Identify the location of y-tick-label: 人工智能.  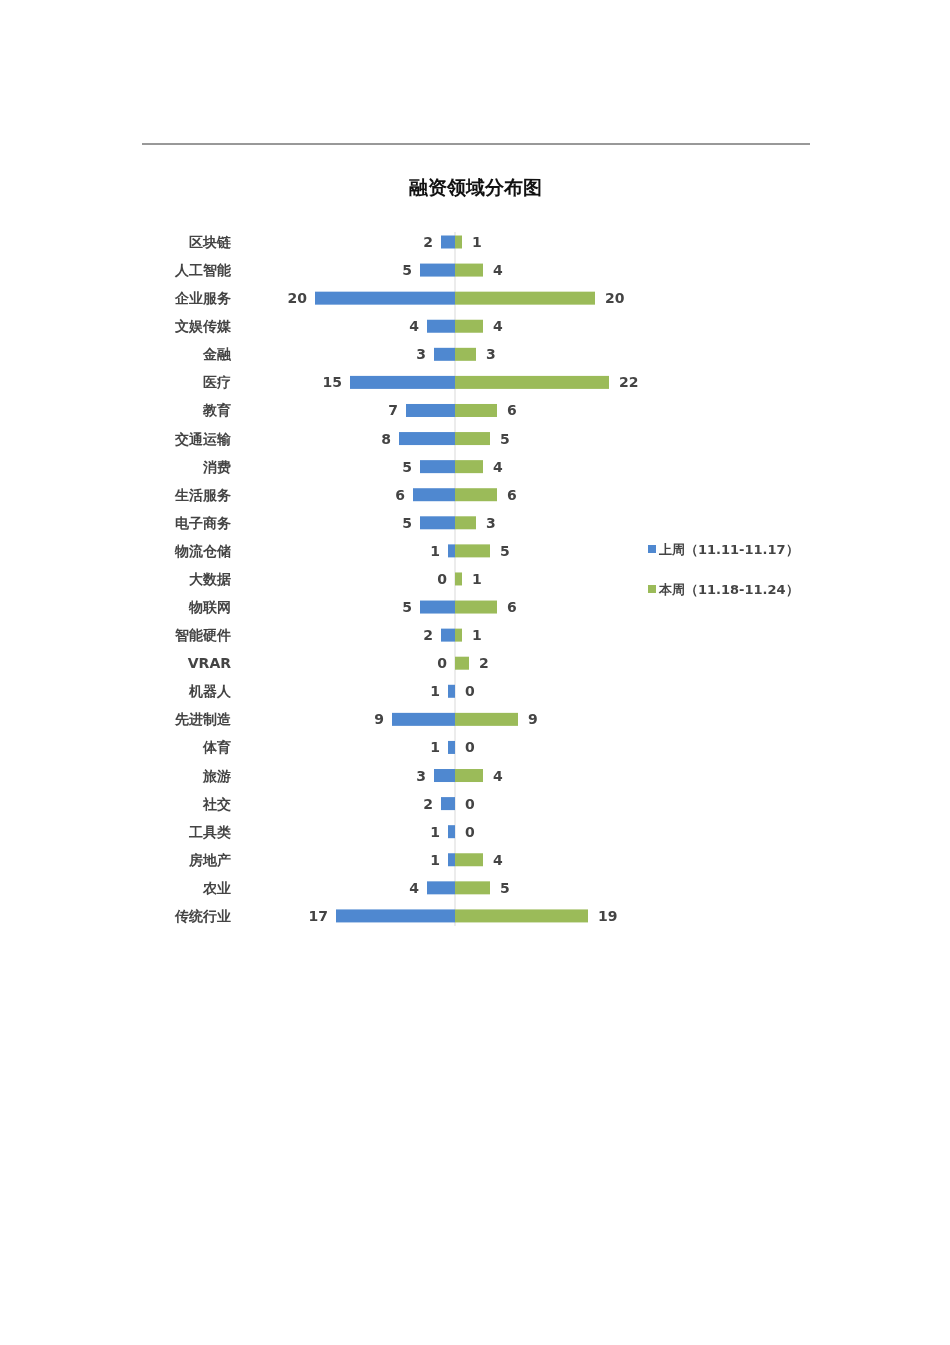
(203, 270).